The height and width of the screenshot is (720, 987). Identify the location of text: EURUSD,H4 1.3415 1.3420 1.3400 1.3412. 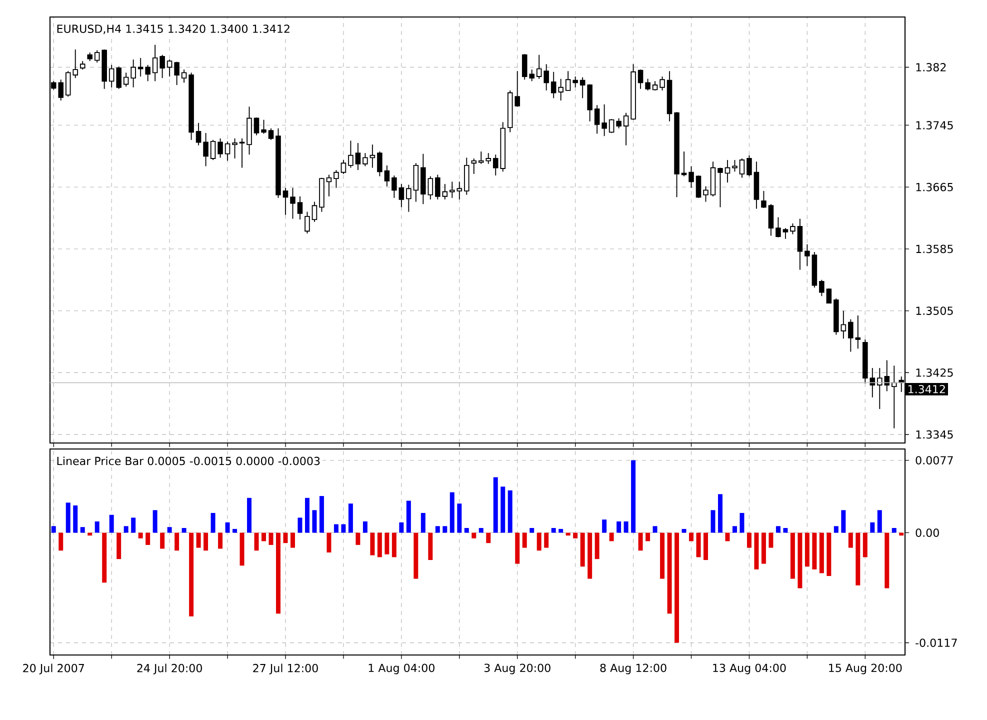
(173, 29).